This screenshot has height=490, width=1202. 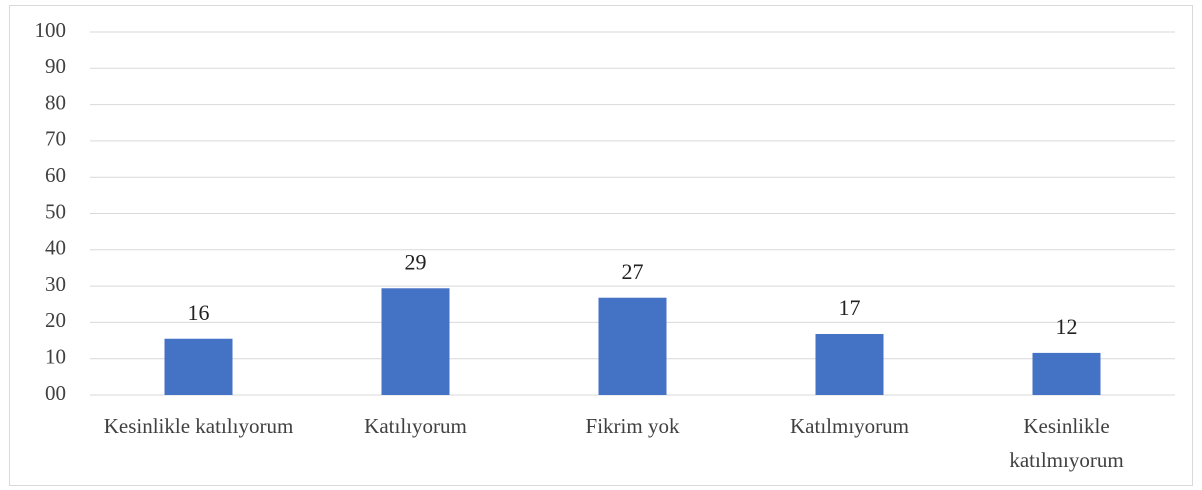 I want to click on x-tick-label: Kesinlikle katılmıyorum, so click(x=1066, y=443).